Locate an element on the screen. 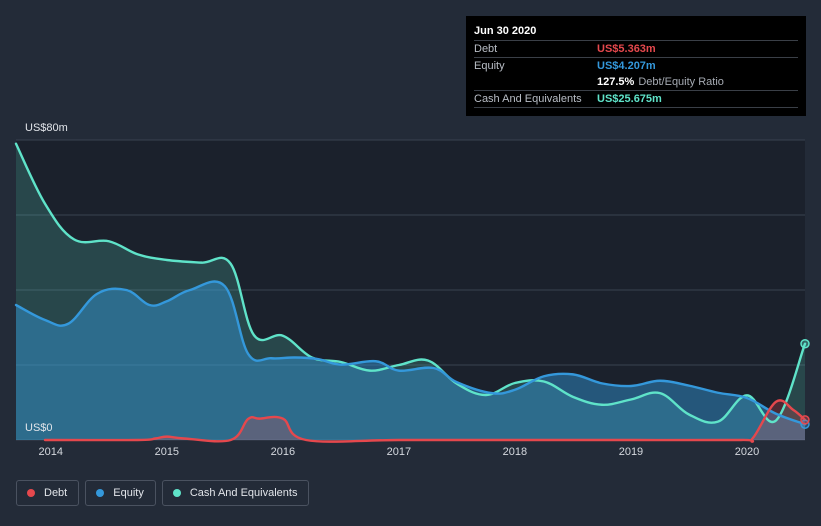 Image resolution: width=821 pixels, height=526 pixels. legend-label-debt: Debt is located at coordinates (56, 493).